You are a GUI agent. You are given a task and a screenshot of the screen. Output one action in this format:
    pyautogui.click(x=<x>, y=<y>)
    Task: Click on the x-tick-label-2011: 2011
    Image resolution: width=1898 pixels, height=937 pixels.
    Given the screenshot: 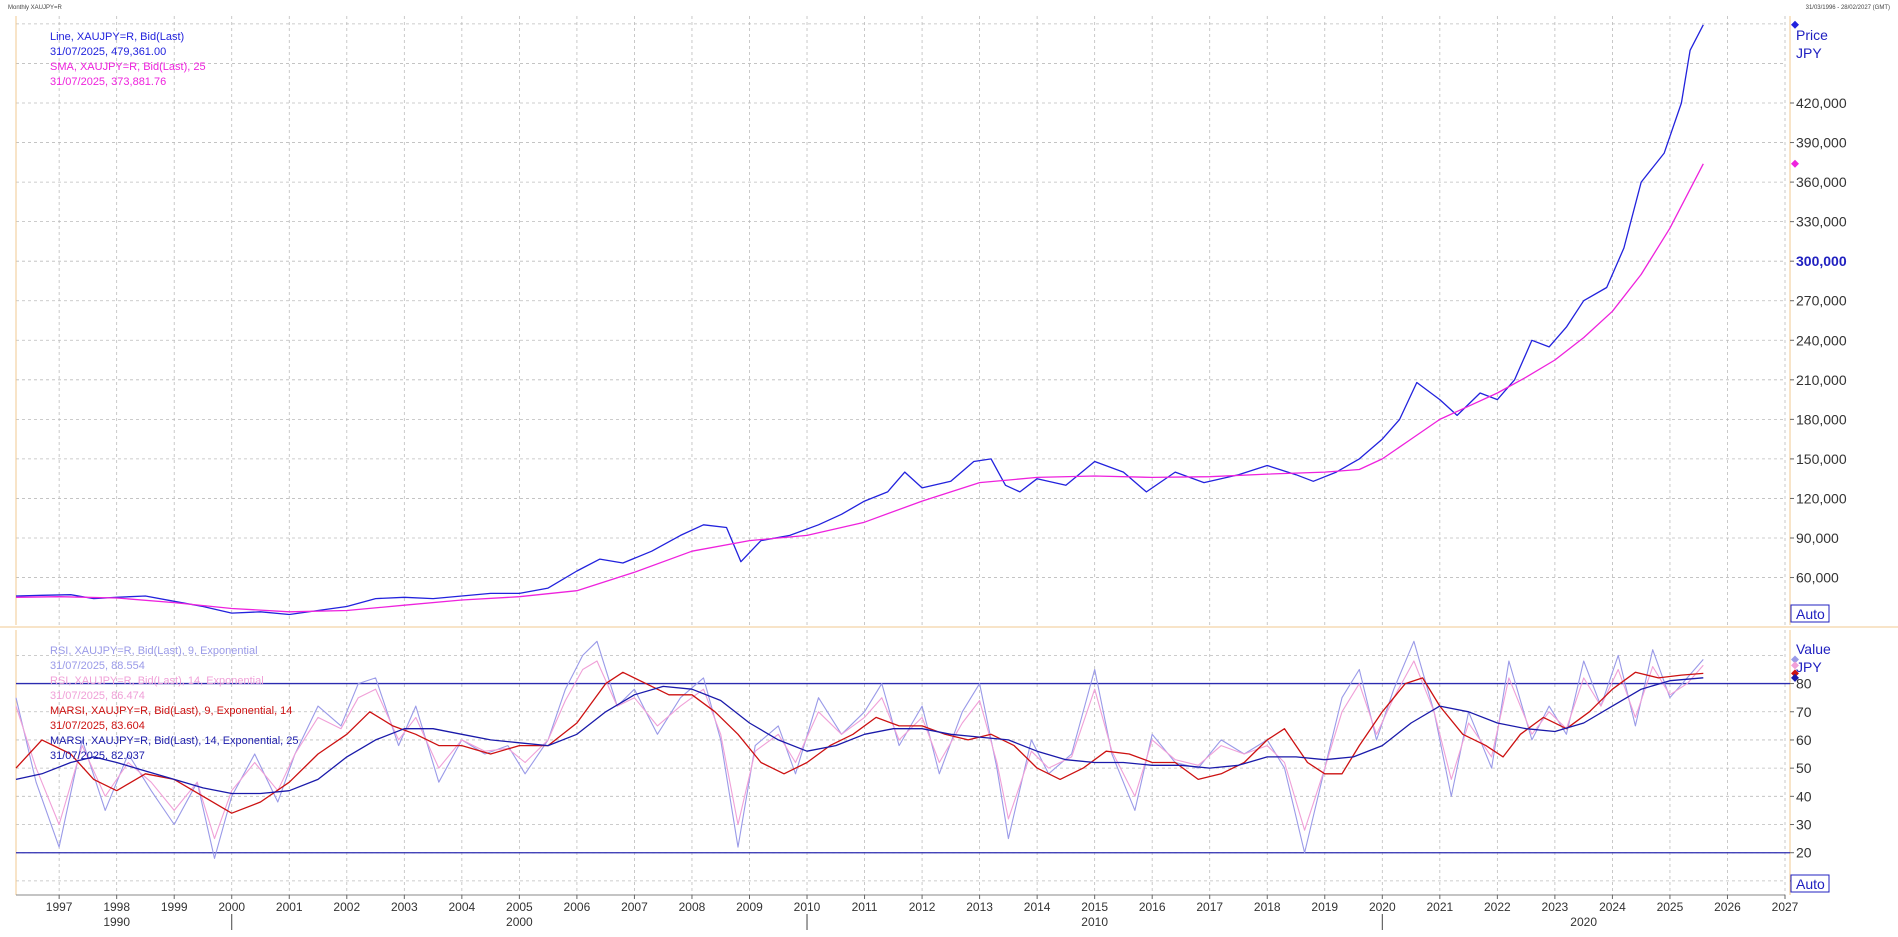 What is the action you would take?
    pyautogui.click(x=865, y=907)
    